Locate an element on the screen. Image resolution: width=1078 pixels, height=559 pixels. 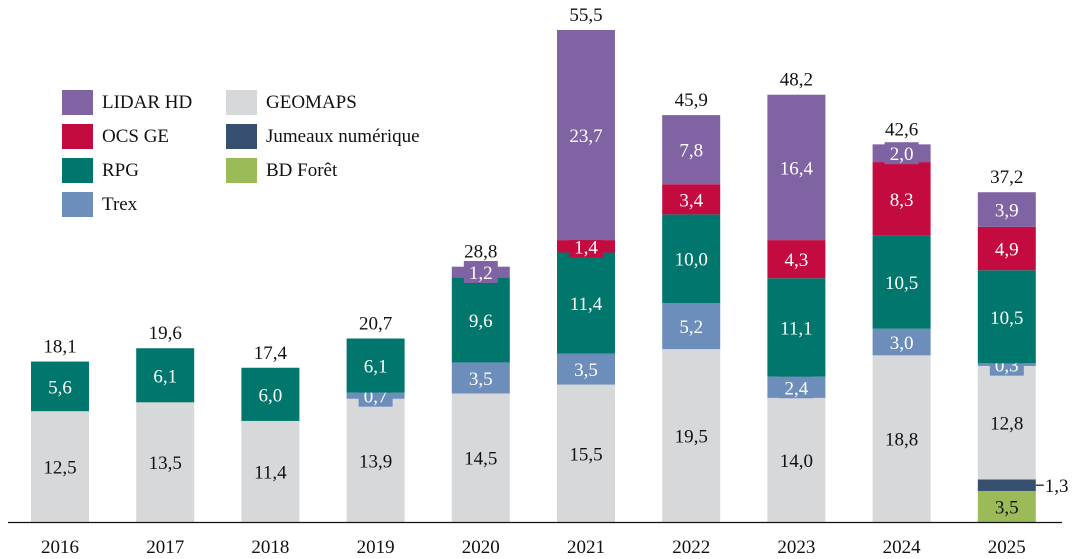
x-tick-label: 2019 is located at coordinates (376, 547).